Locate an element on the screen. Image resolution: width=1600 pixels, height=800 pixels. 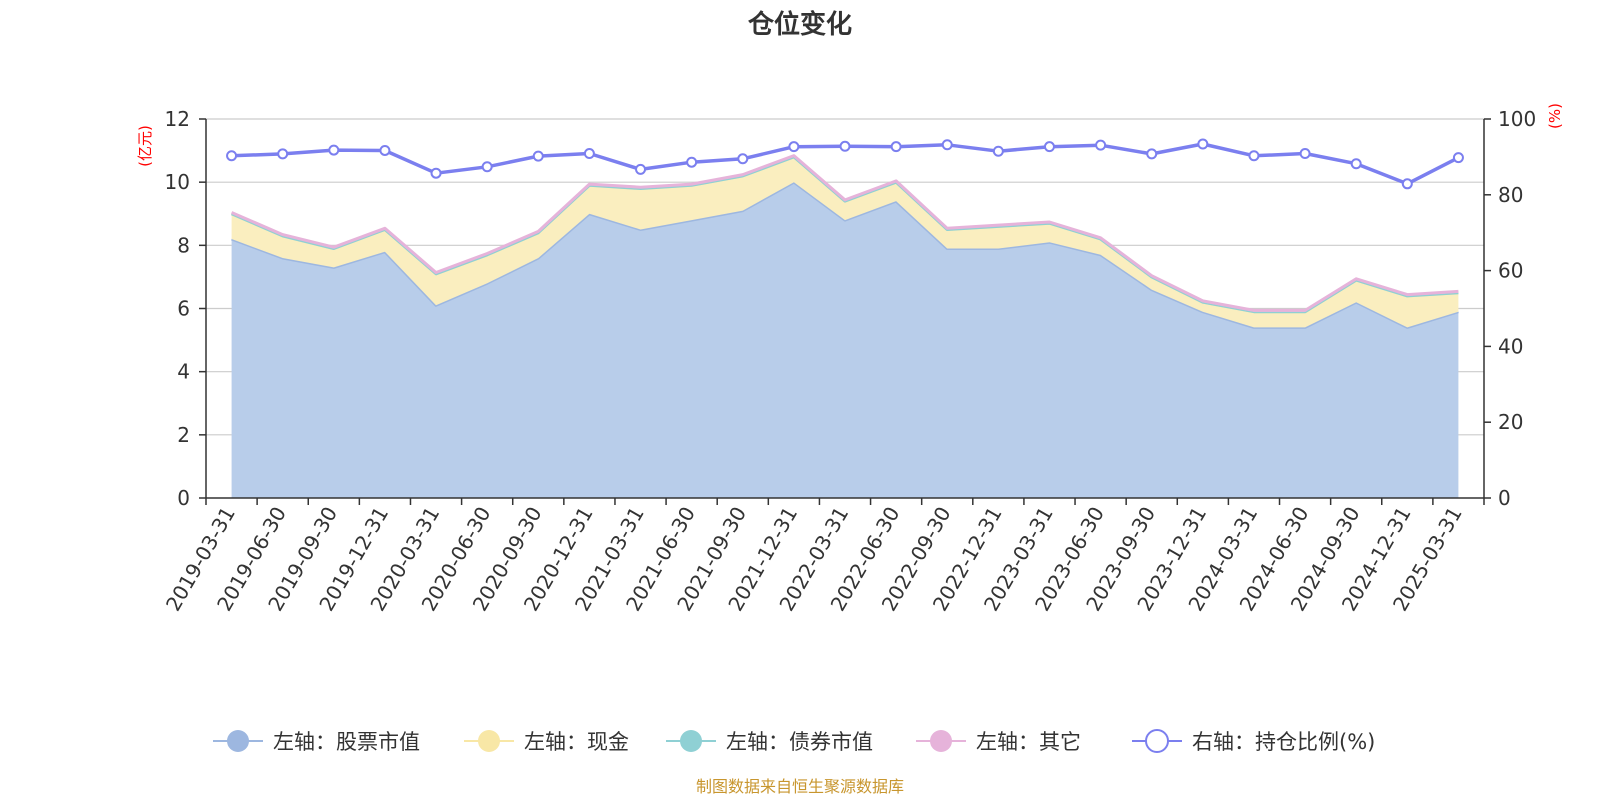
left-axis-tick-label: 0 is located at coordinates (183, 498).